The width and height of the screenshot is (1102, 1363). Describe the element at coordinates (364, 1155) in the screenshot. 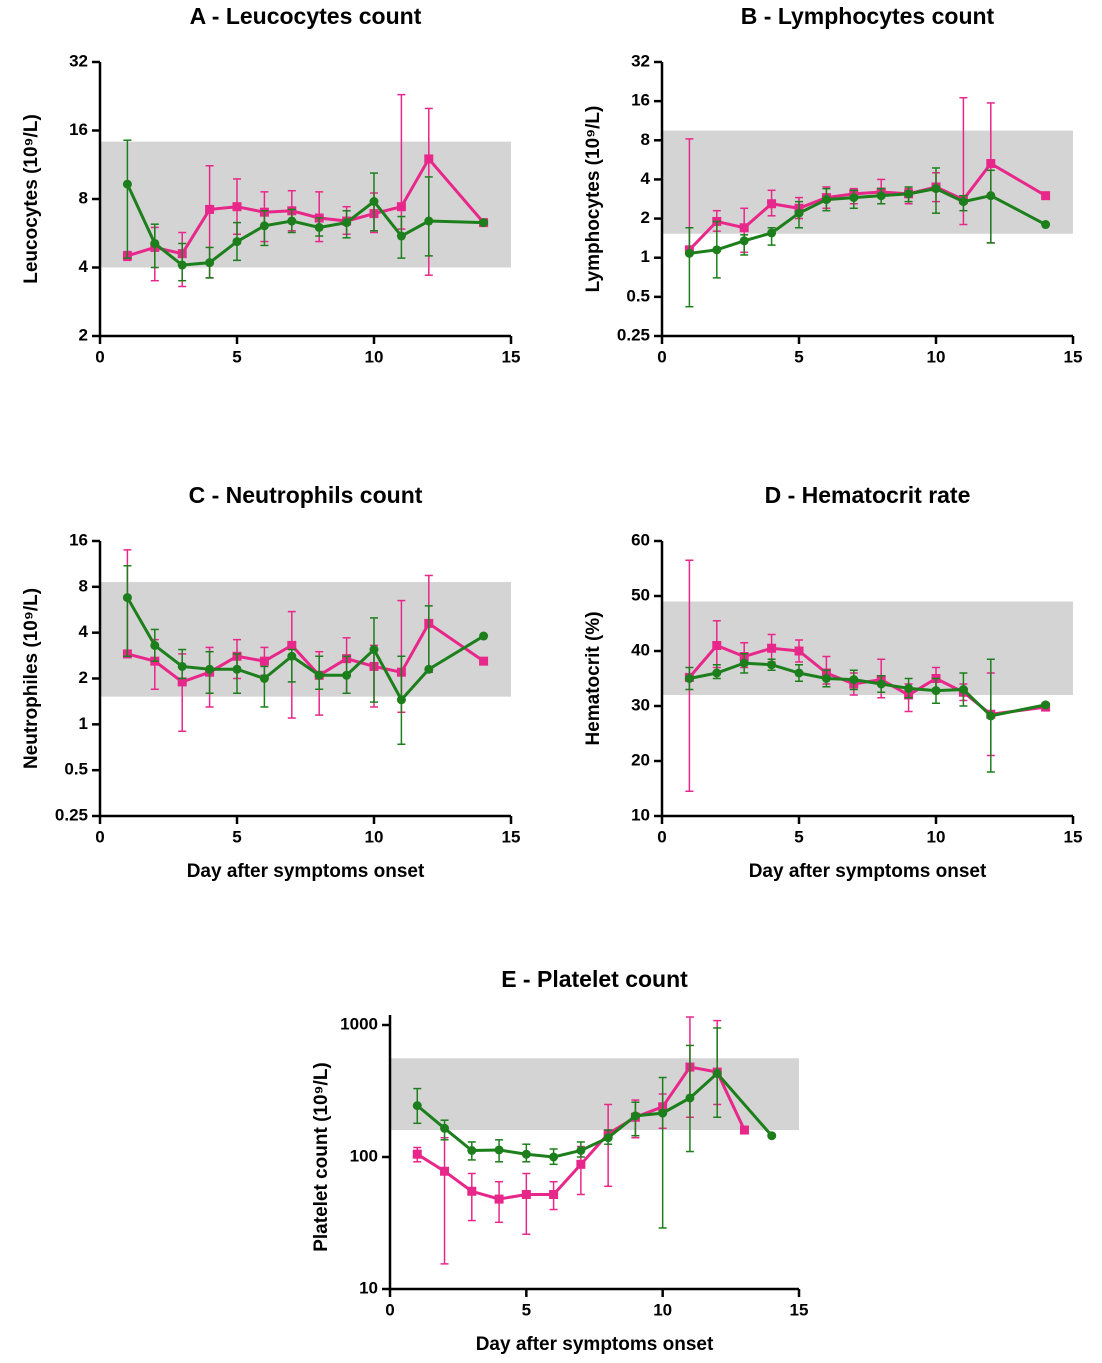

I see `y-tick-label: 100` at that location.